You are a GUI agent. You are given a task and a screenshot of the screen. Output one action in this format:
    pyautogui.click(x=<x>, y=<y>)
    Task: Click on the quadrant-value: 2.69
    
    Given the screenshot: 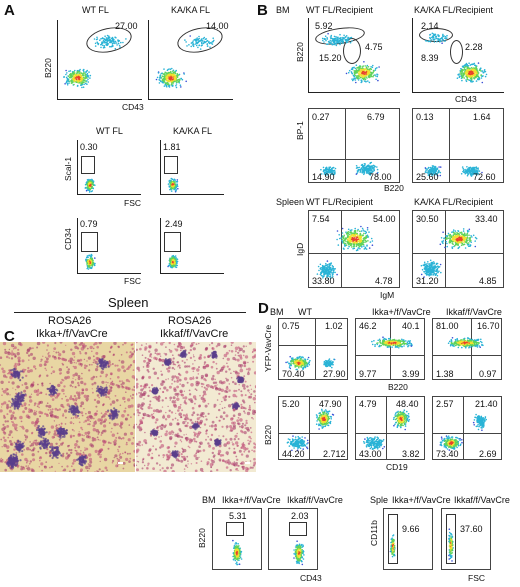 What is the action you would take?
    pyautogui.click(x=488, y=454)
    